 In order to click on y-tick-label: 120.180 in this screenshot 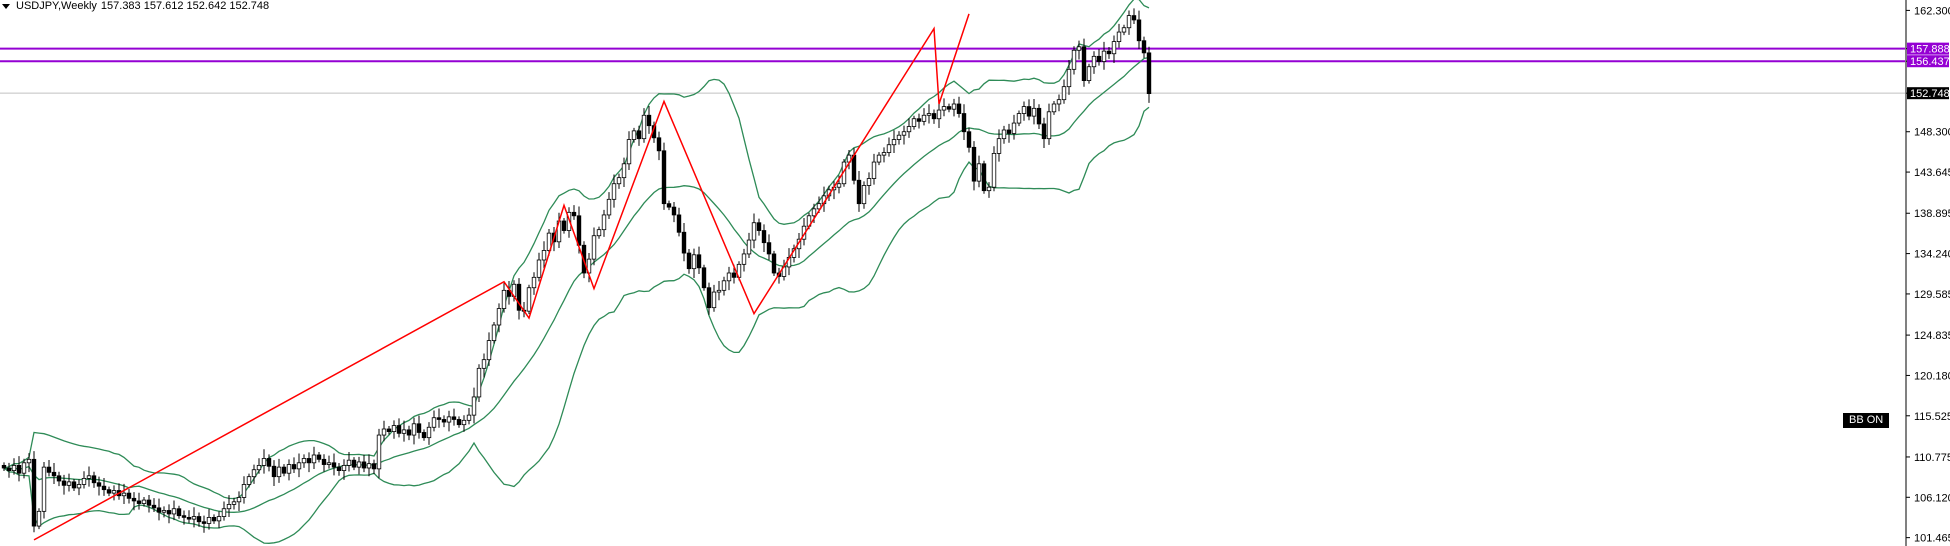, I will do `click(1932, 376)`.